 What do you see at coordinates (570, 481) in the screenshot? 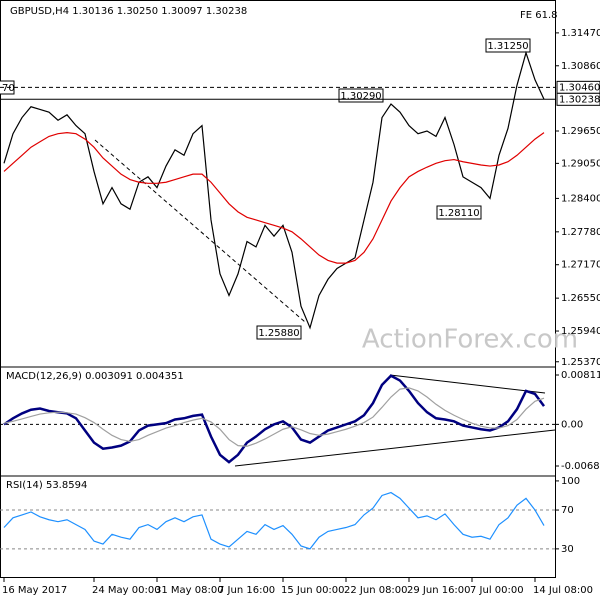
I see `y-tick-label: 100` at bounding box center [570, 481].